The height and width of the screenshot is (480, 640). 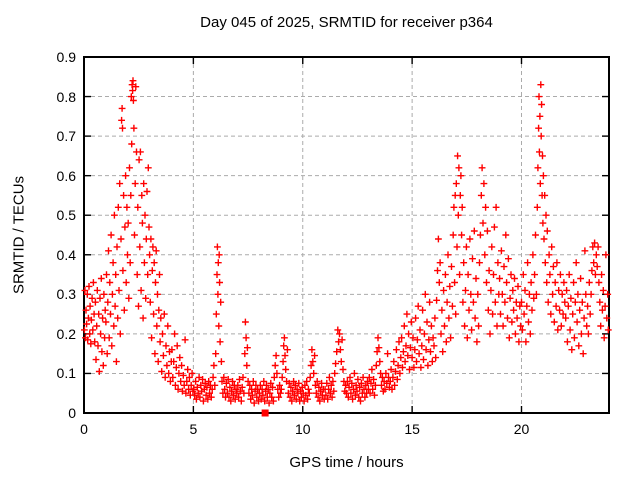 I want to click on y-tick-label: 0.3, so click(x=66, y=294).